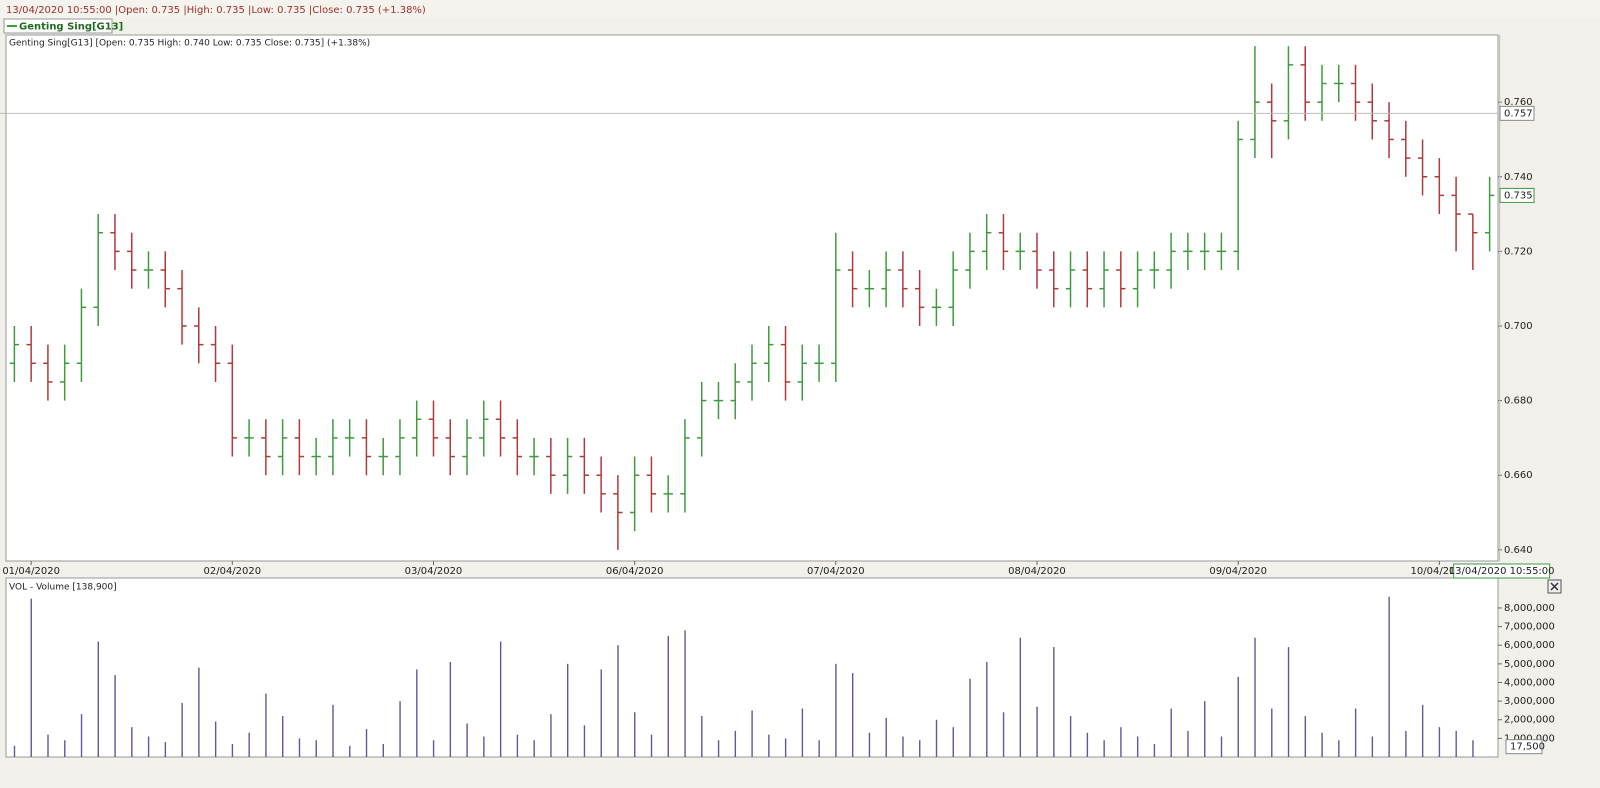 The width and height of the screenshot is (1600, 788). What do you see at coordinates (1529, 608) in the screenshot?
I see `y-tick-label: 8,000,000` at bounding box center [1529, 608].